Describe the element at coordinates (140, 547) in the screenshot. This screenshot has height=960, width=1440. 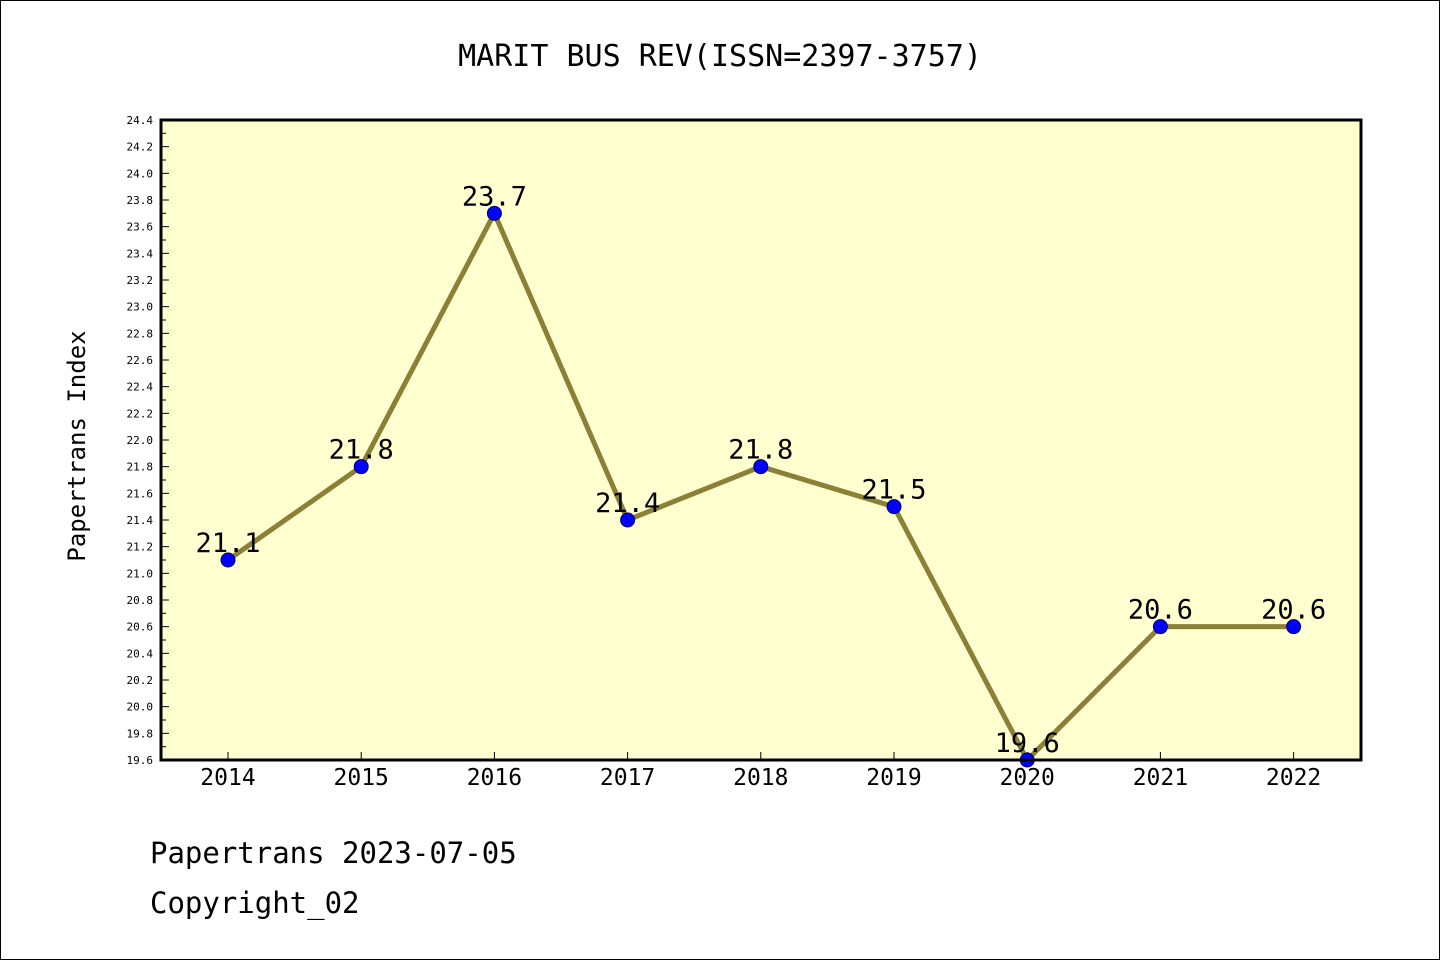
I see `y-tick-label: 21.2` at that location.